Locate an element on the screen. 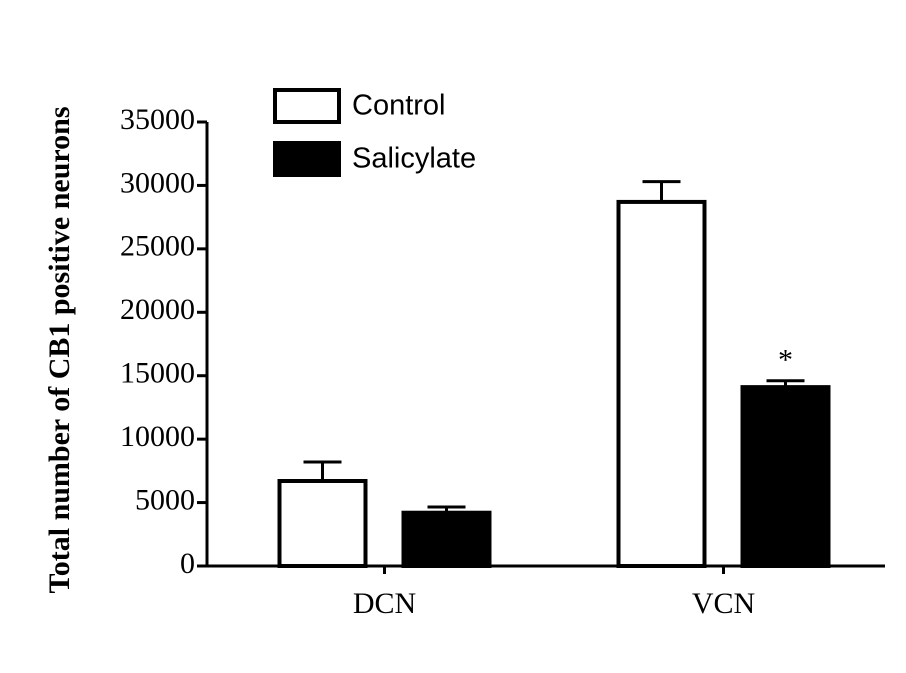 This screenshot has width=906, height=673. y-tick-label: 35000 is located at coordinates (157, 119).